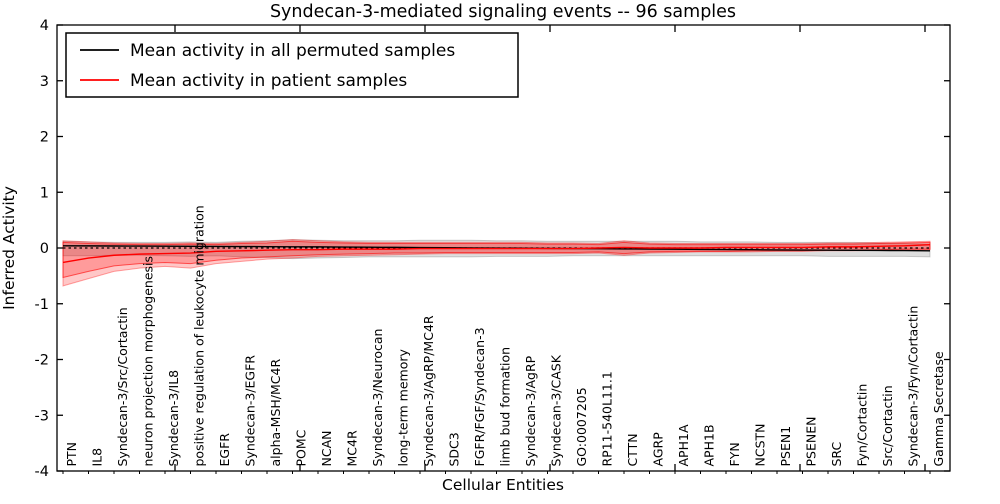  What do you see at coordinates (250, 411) in the screenshot?
I see `x-category-label: Syndecan-3/EGFR` at bounding box center [250, 411].